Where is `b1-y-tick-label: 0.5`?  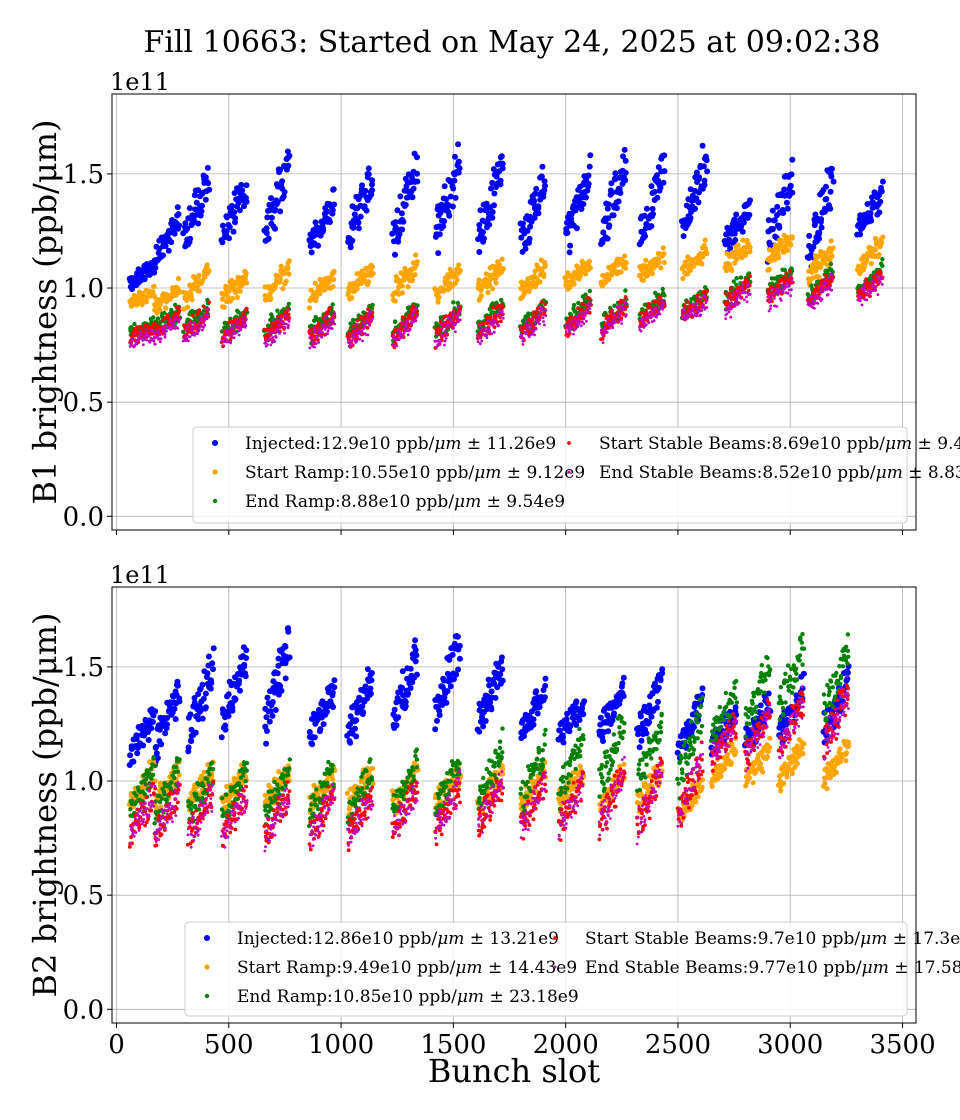 b1-y-tick-label: 0.5 is located at coordinates (83, 403).